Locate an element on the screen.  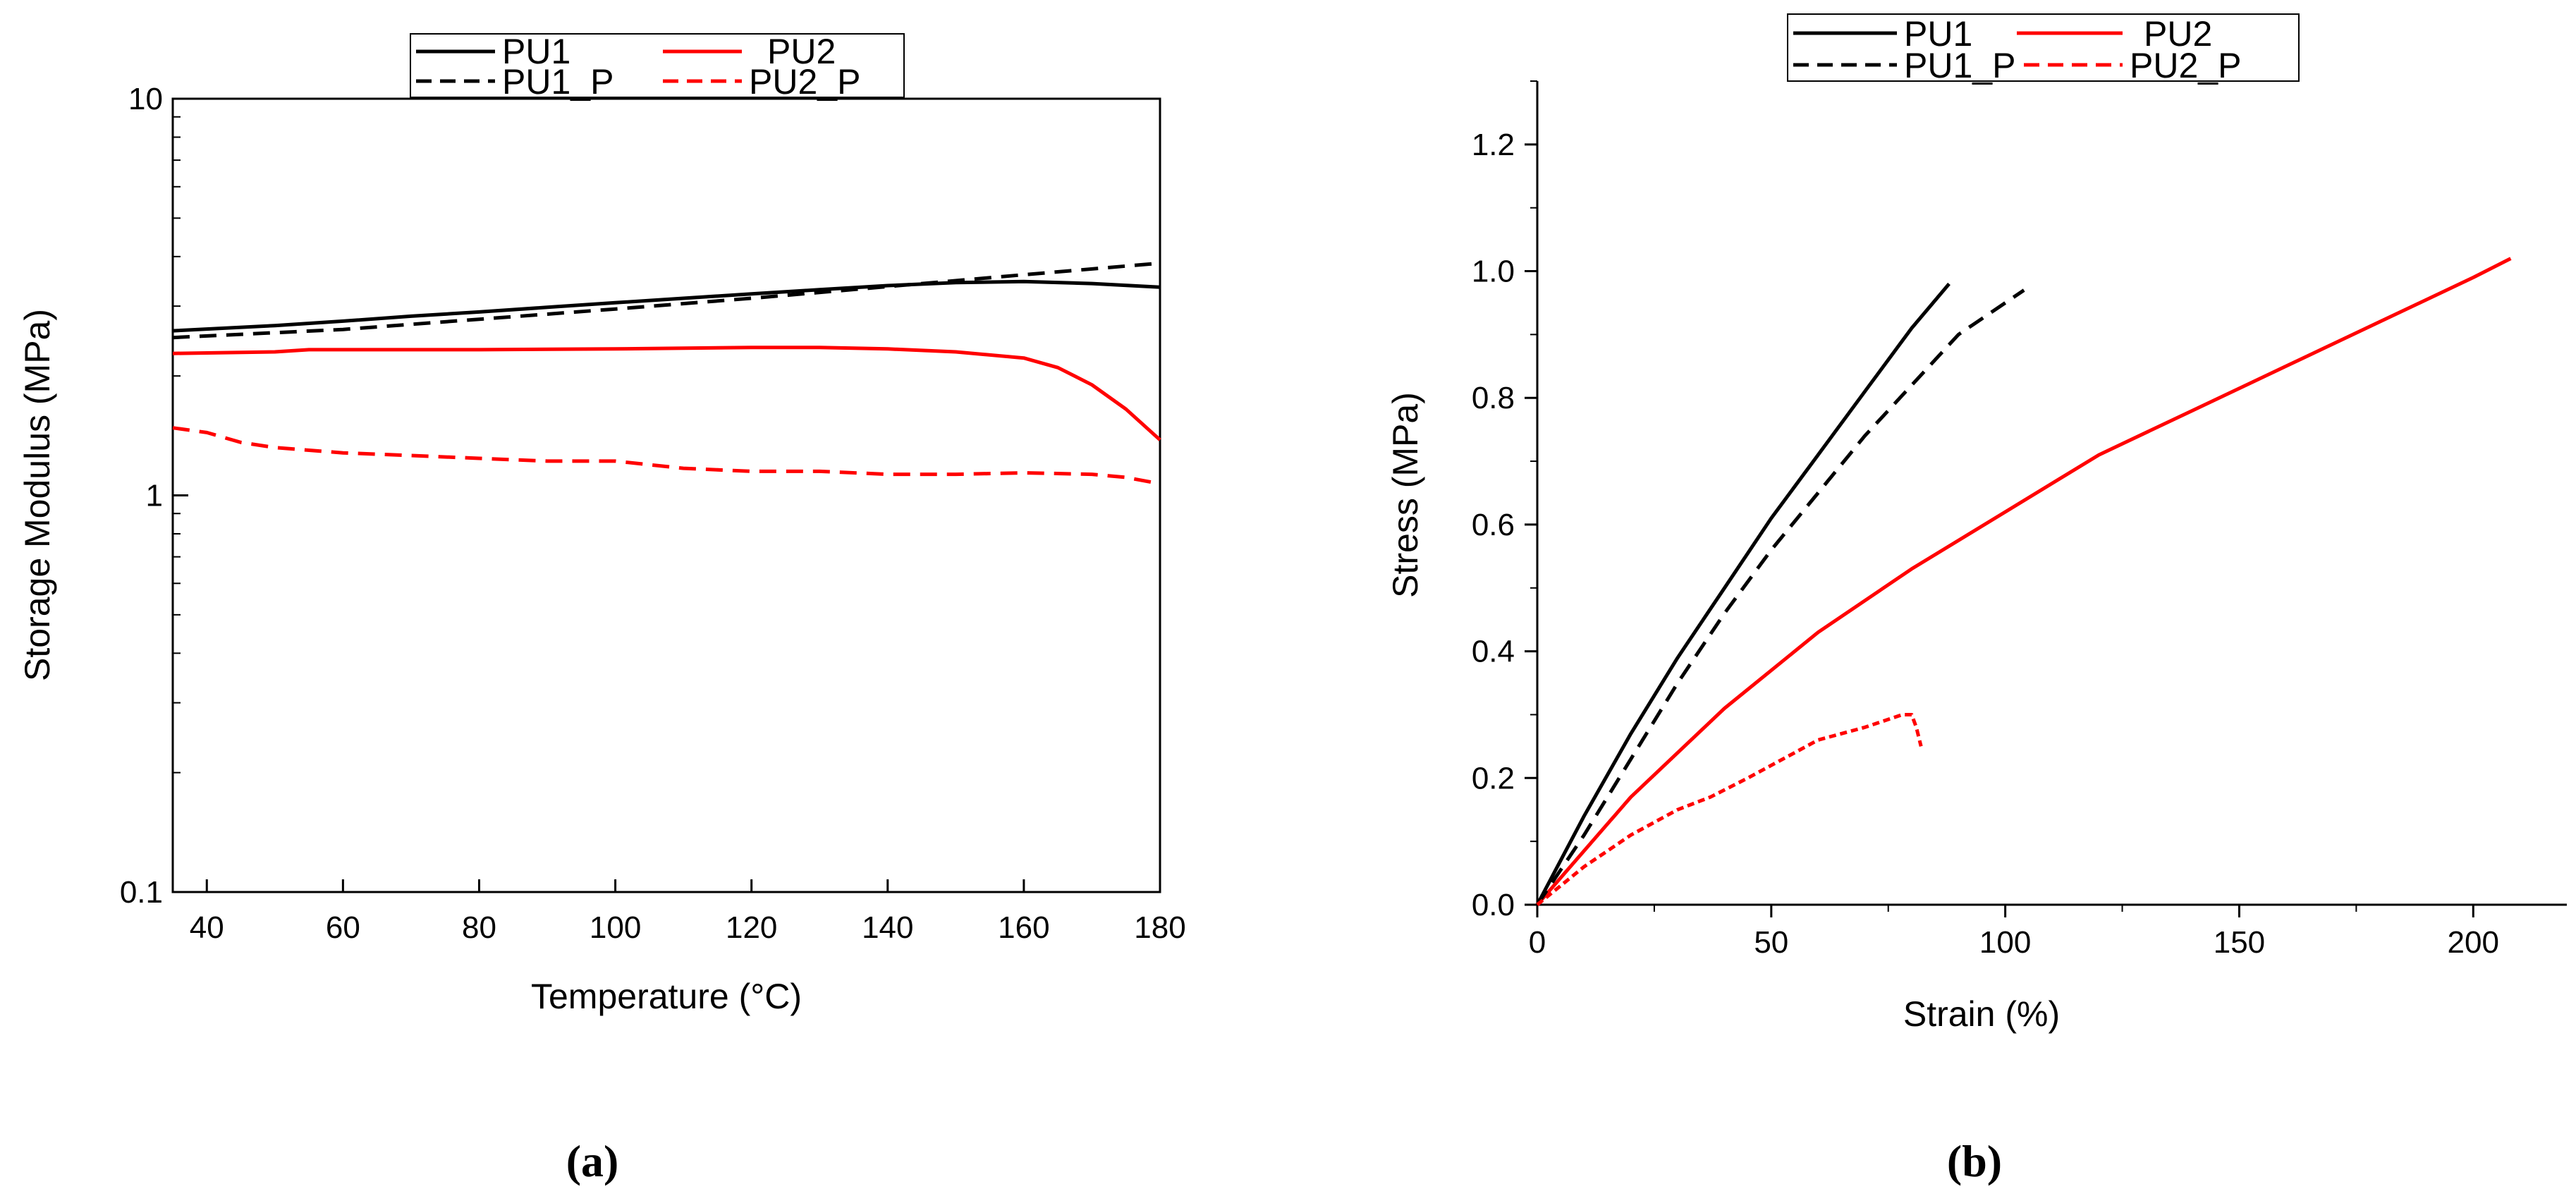
panel-a-y-axis-label: Storage Modulus (MPa) is located at coordinates (38, 495).